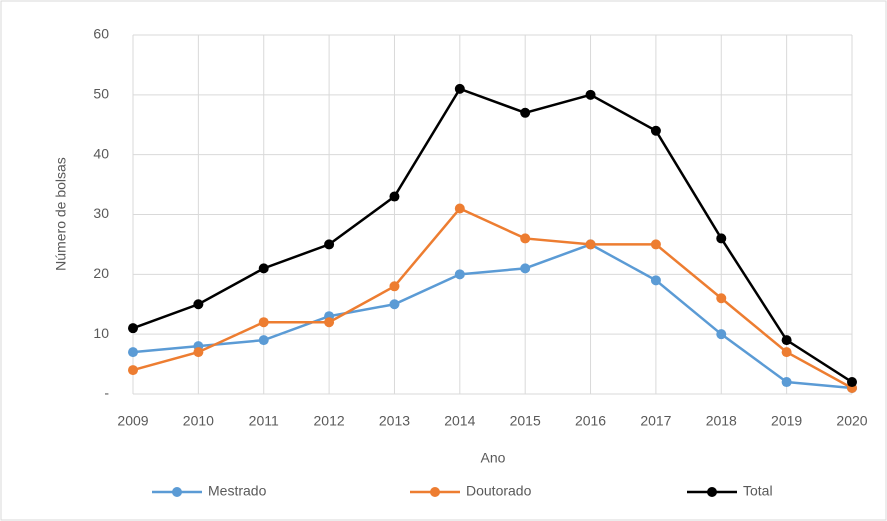 The image size is (887, 521). I want to click on x-tick-label: 2014, so click(459, 421).